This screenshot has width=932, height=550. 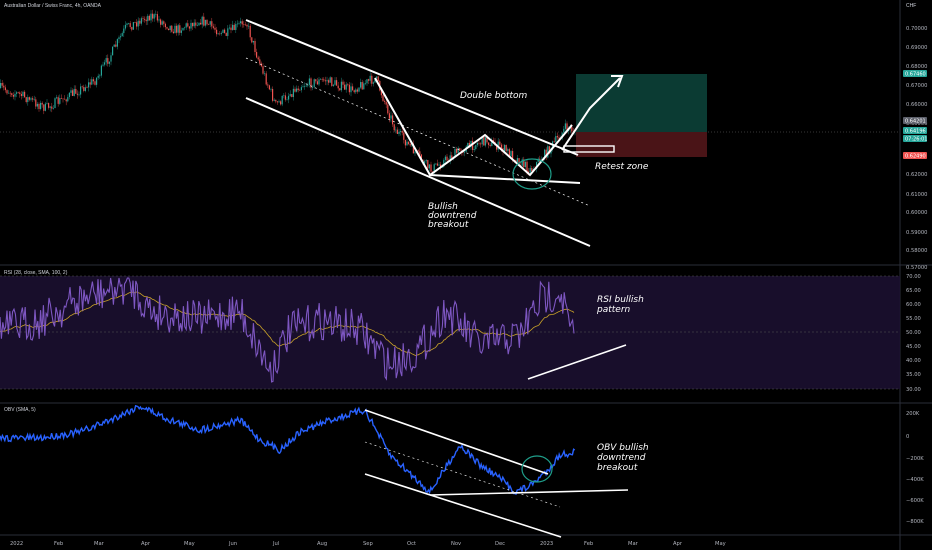 What do you see at coordinates (532, 174) in the screenshot?
I see `breakout-highlight-circle` at bounding box center [532, 174].